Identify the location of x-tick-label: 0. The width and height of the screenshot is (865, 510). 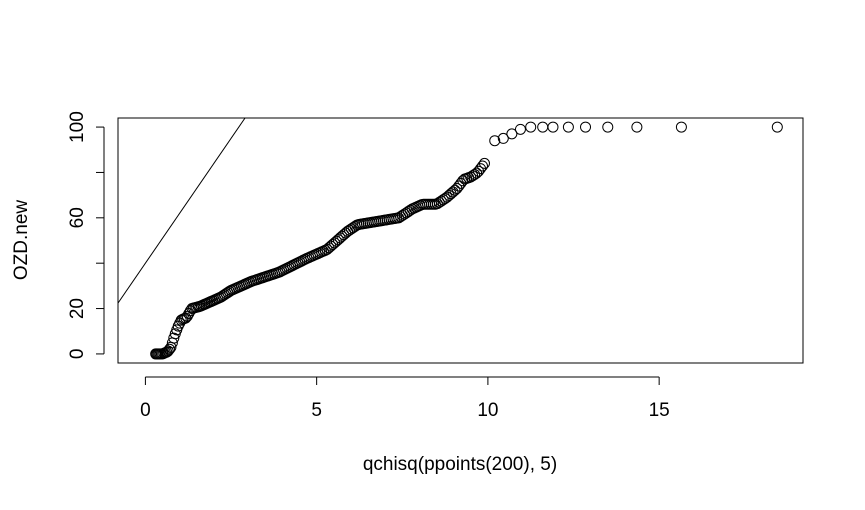
(145, 410).